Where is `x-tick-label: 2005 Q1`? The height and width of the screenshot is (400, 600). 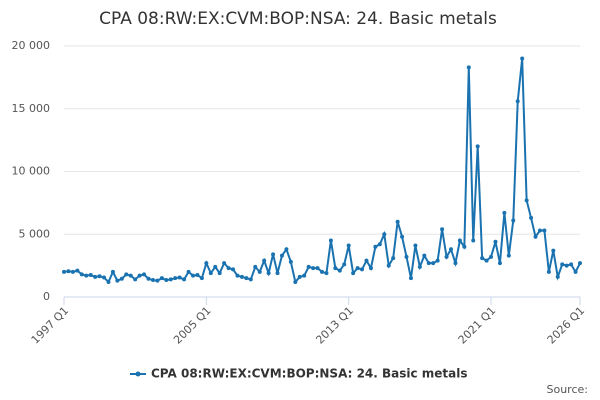 x-tick-label: 2005 Q1 is located at coordinates (192, 325).